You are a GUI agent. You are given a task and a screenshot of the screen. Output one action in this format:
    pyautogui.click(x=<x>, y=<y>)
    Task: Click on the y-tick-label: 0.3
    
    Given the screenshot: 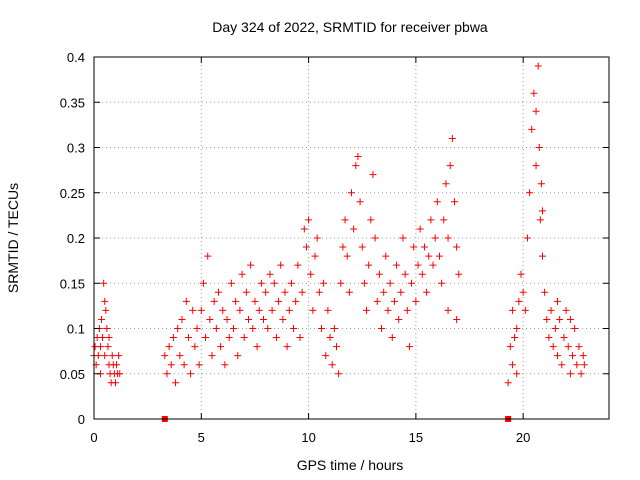 What is the action you would take?
    pyautogui.click(x=76, y=148)
    